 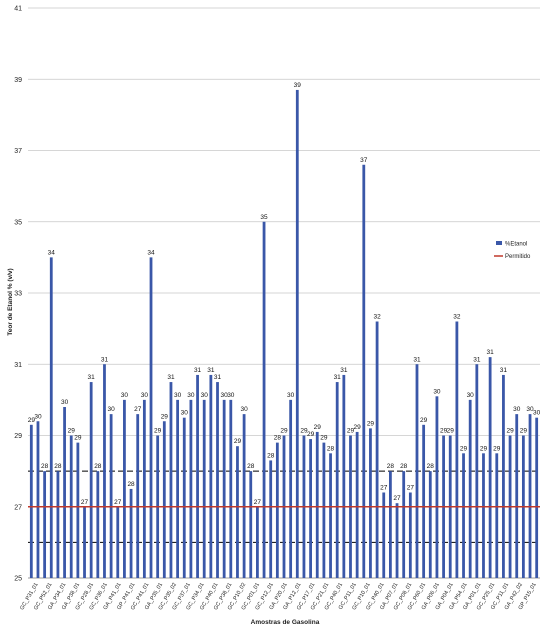 I want to click on y-tick-label: 35, so click(x=18, y=222).